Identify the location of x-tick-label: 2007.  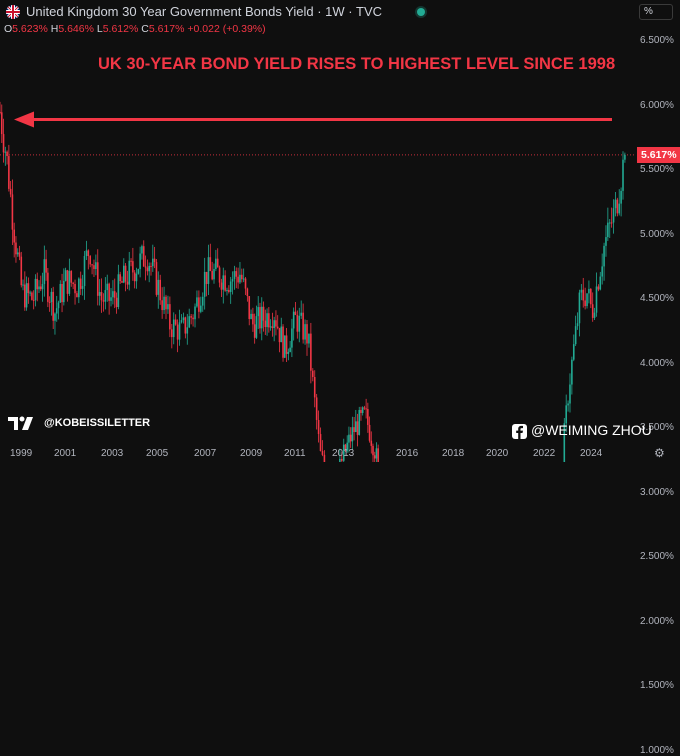
(205, 453).